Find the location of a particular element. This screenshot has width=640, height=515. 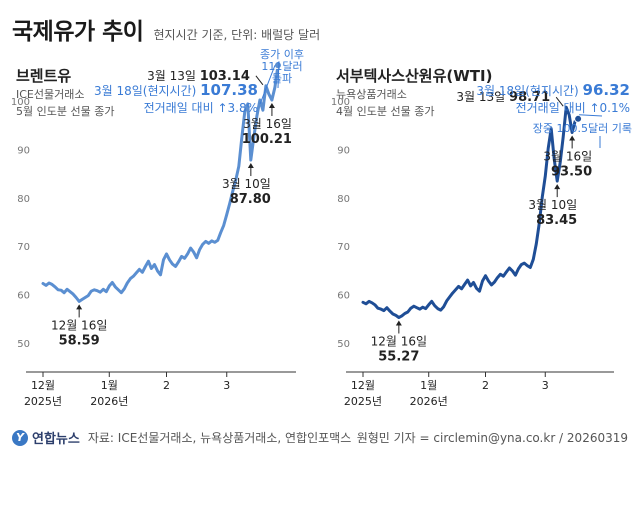

wti-x-tick-label-22: 1월 is located at coordinates (428, 385).